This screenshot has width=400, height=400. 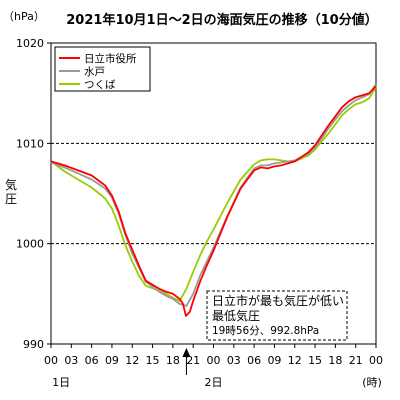 I want to click on legend-label: 水戸, so click(x=94, y=72).